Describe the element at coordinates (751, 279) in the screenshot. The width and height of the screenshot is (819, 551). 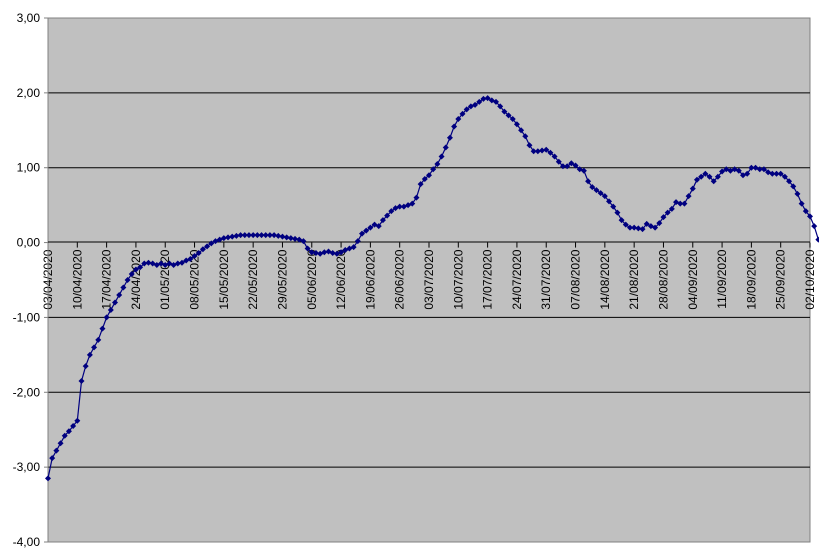
I see `x-tick-label: 18/09/2020` at that location.